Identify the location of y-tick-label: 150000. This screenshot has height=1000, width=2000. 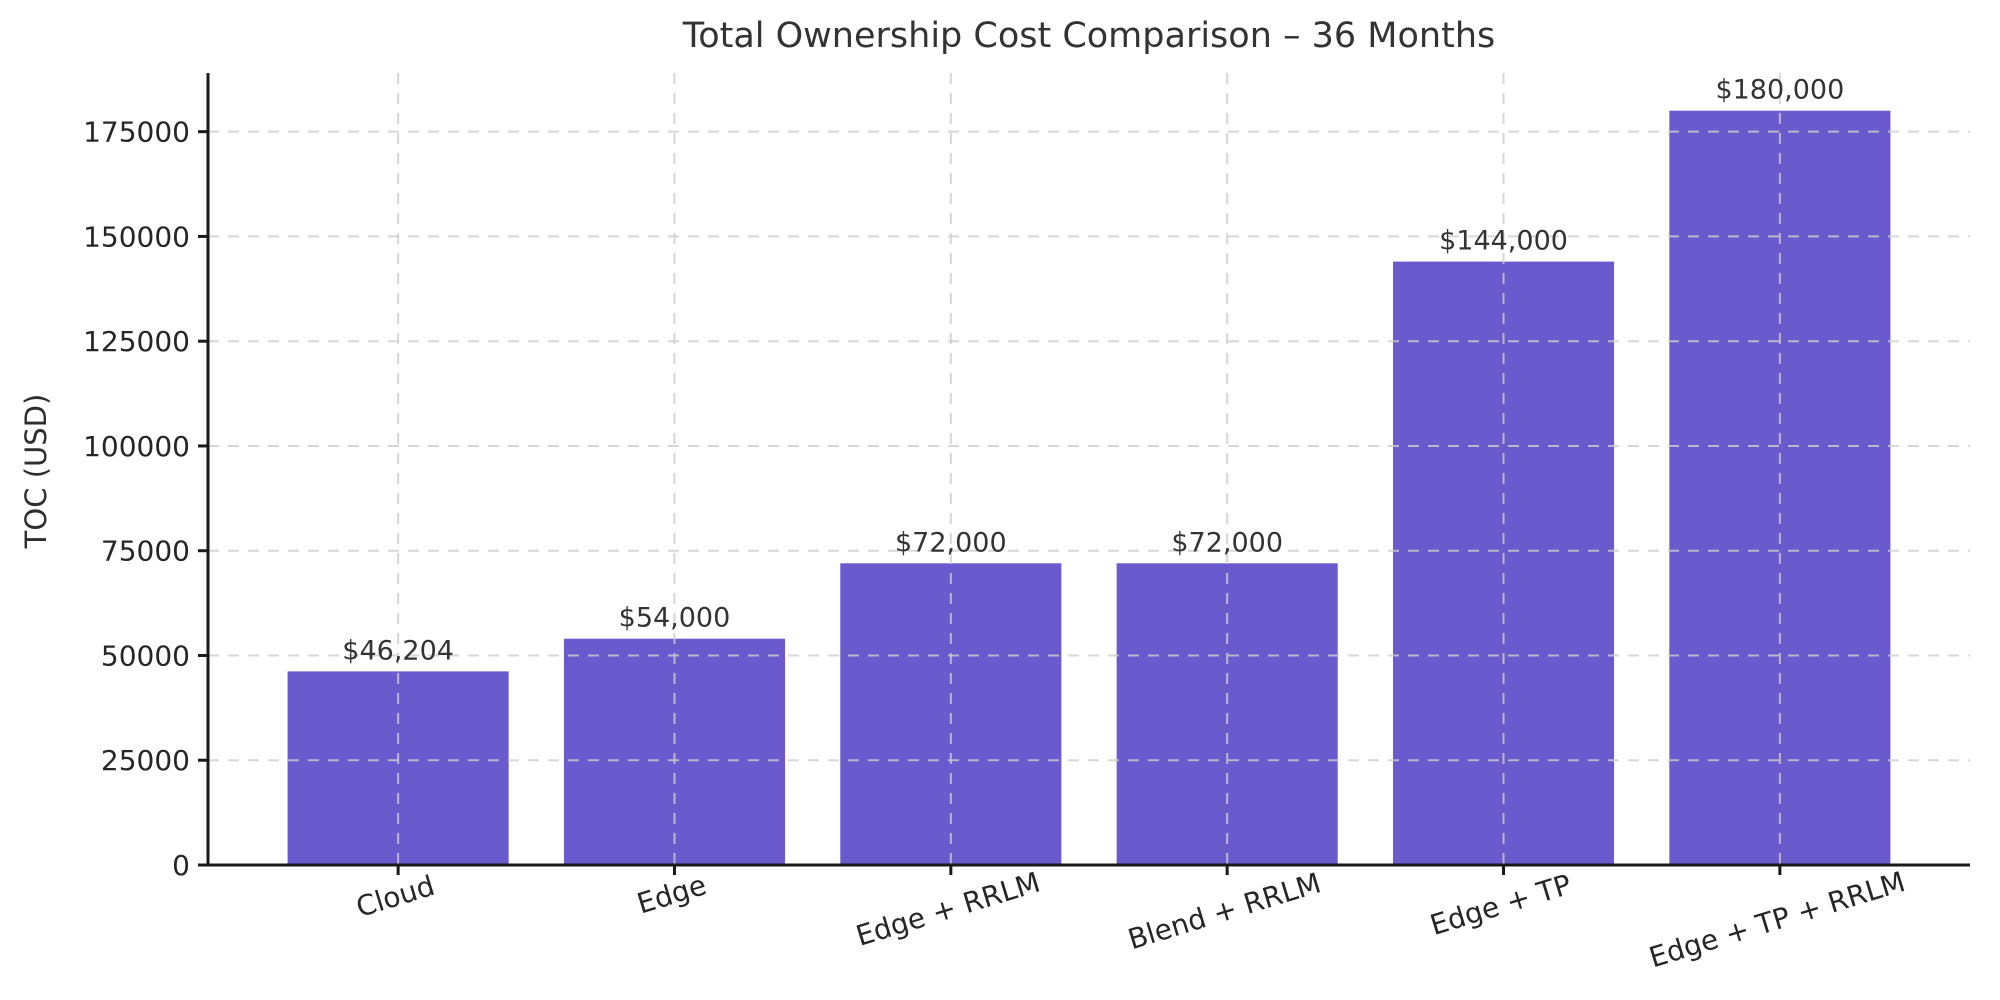
(136, 236).